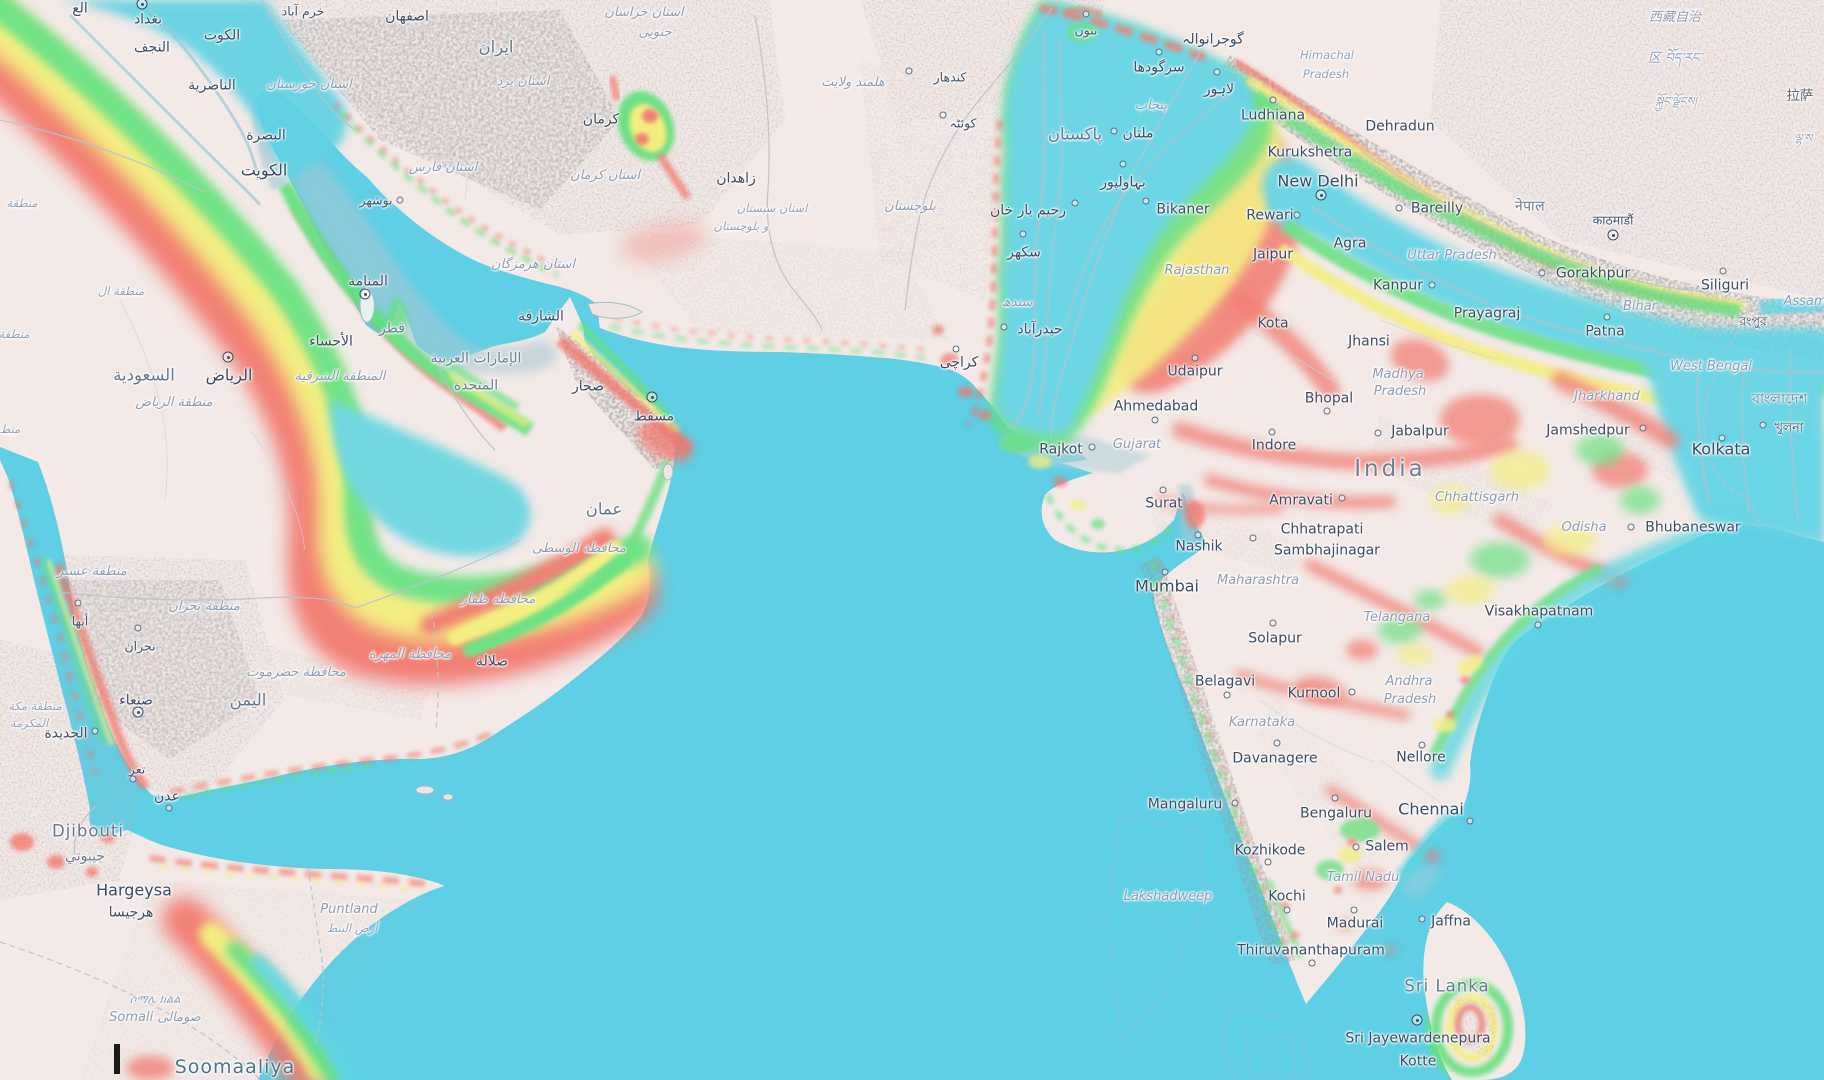 This screenshot has width=1824, height=1080. I want to click on map-label: Kurukshetra, so click(1310, 152).